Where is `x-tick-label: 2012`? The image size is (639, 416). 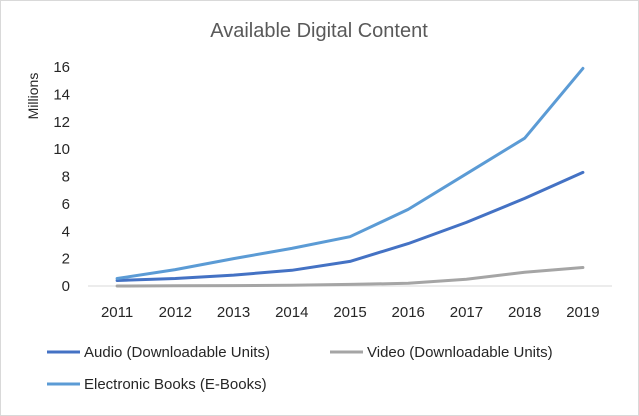 x-tick-label: 2012 is located at coordinates (175, 312).